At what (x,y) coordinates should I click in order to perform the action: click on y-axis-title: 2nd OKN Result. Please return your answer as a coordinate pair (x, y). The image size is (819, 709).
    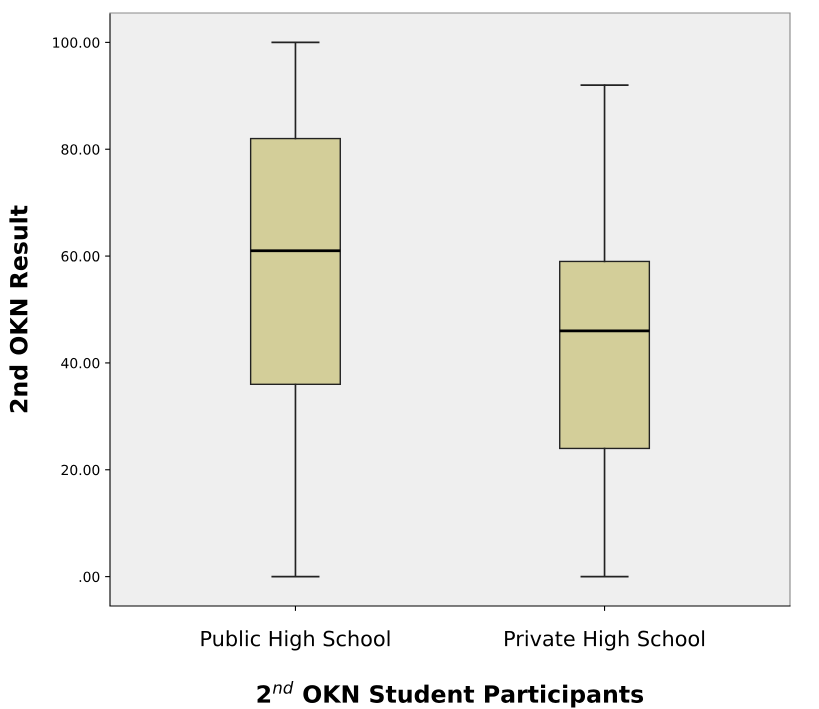
    Looking at the image, I should click on (18, 308).